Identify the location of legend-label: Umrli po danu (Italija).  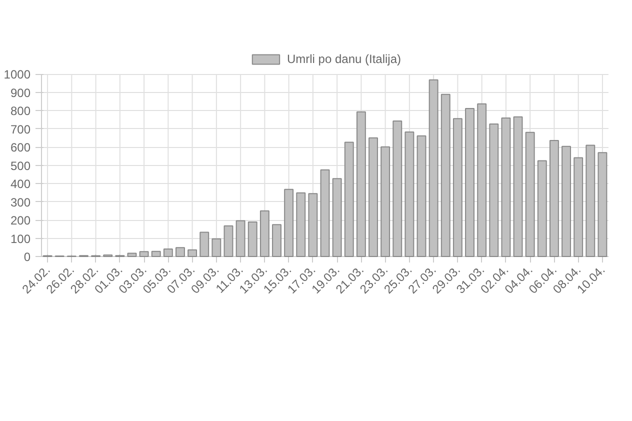
(344, 59).